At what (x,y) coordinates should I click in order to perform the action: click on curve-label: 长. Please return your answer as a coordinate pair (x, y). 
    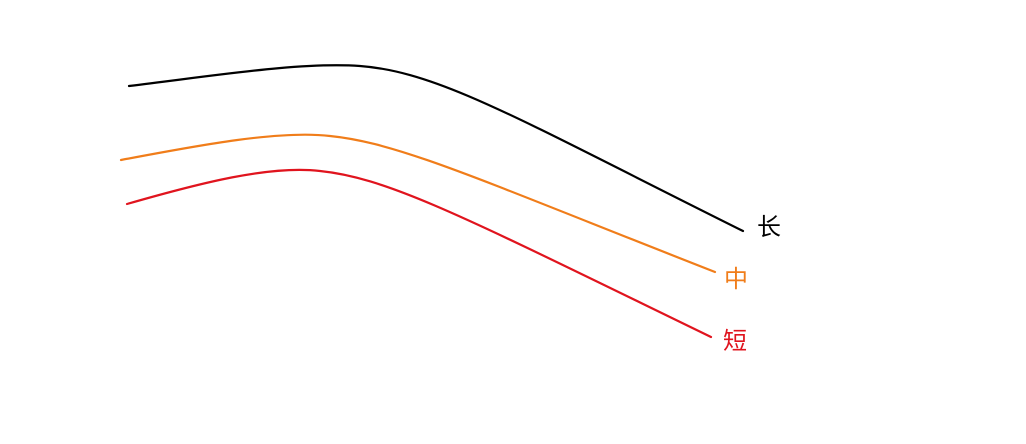
    Looking at the image, I should click on (769, 227).